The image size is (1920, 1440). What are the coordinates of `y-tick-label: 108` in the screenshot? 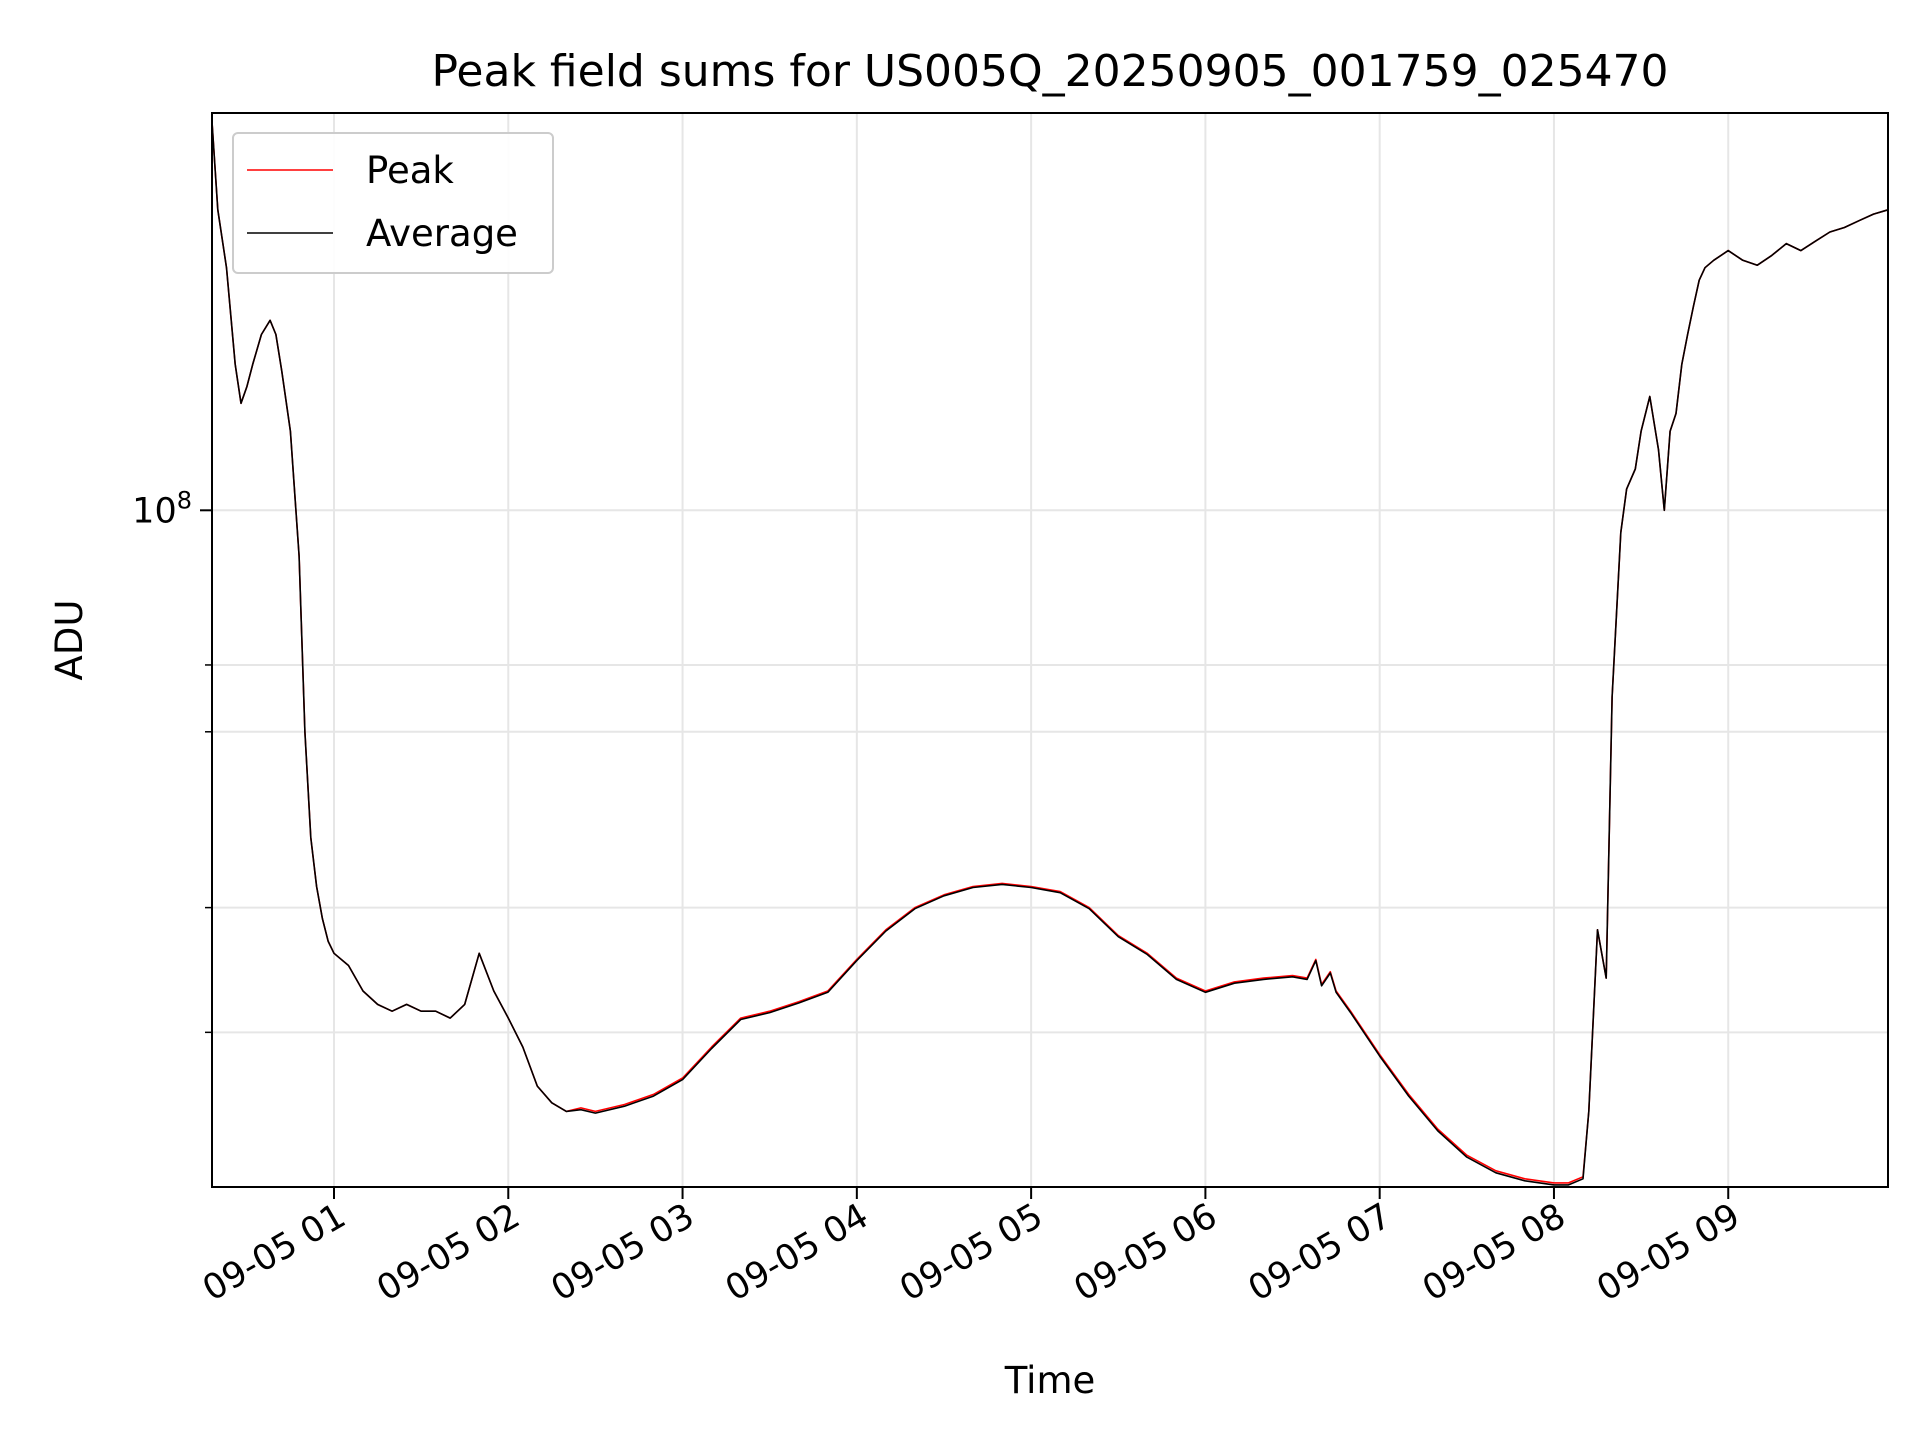 It's located at (162, 508).